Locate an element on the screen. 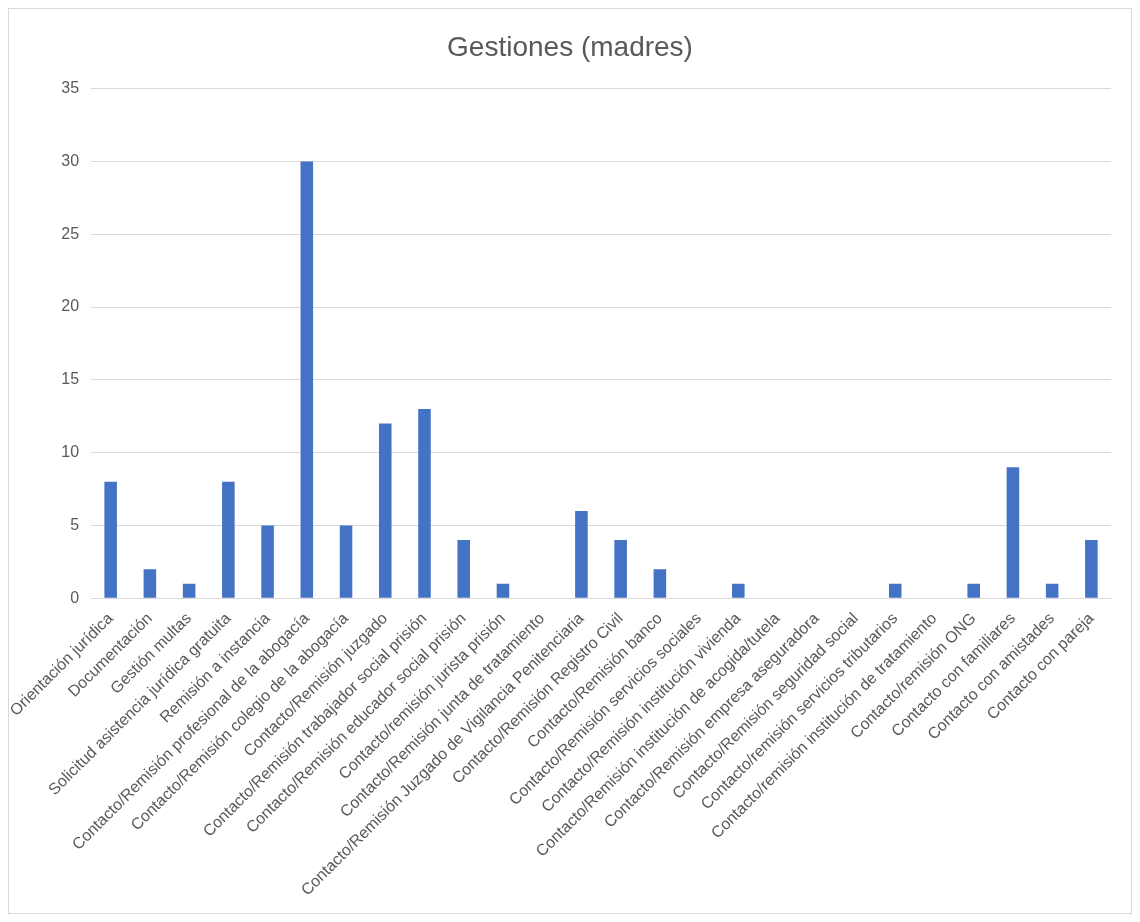 Image resolution: width=1140 pixels, height=922 pixels. y-tick-label: 5 is located at coordinates (75, 524).